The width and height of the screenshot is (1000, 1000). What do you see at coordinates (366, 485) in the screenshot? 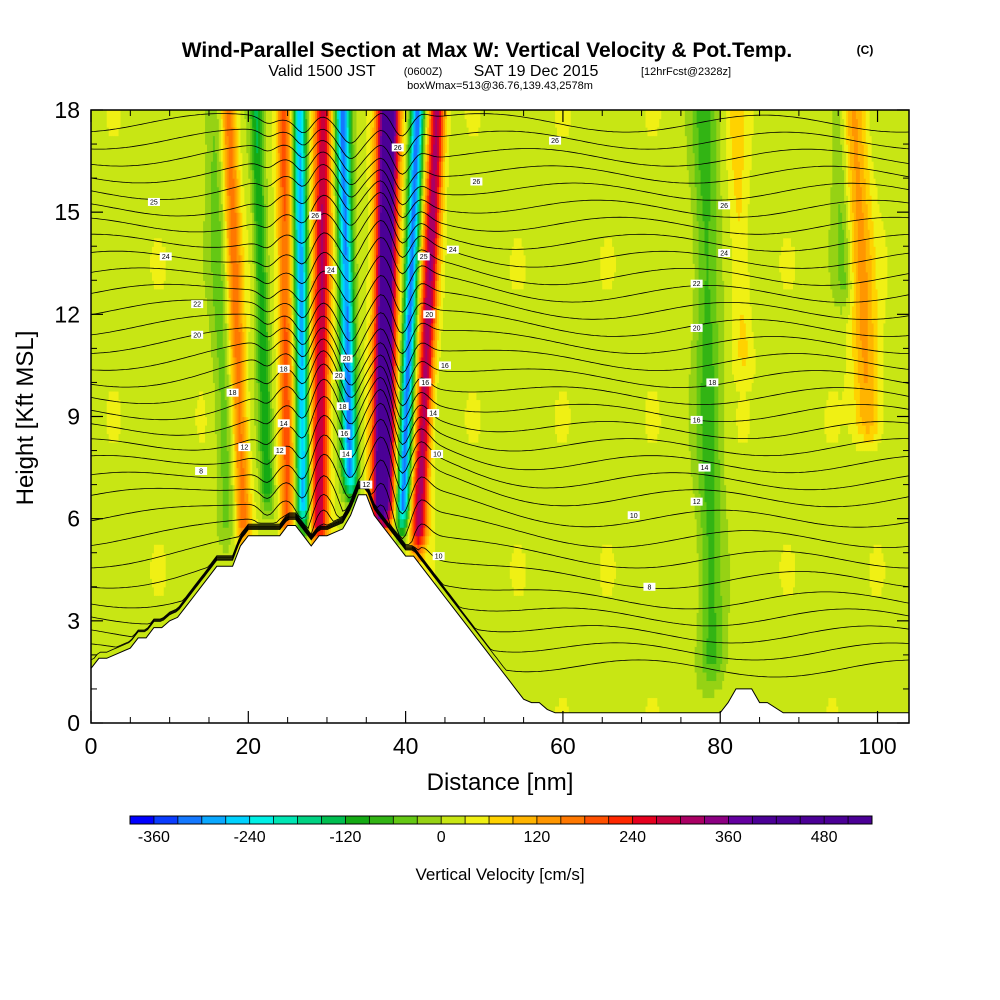
I see `svg-text: 12` at bounding box center [366, 485].